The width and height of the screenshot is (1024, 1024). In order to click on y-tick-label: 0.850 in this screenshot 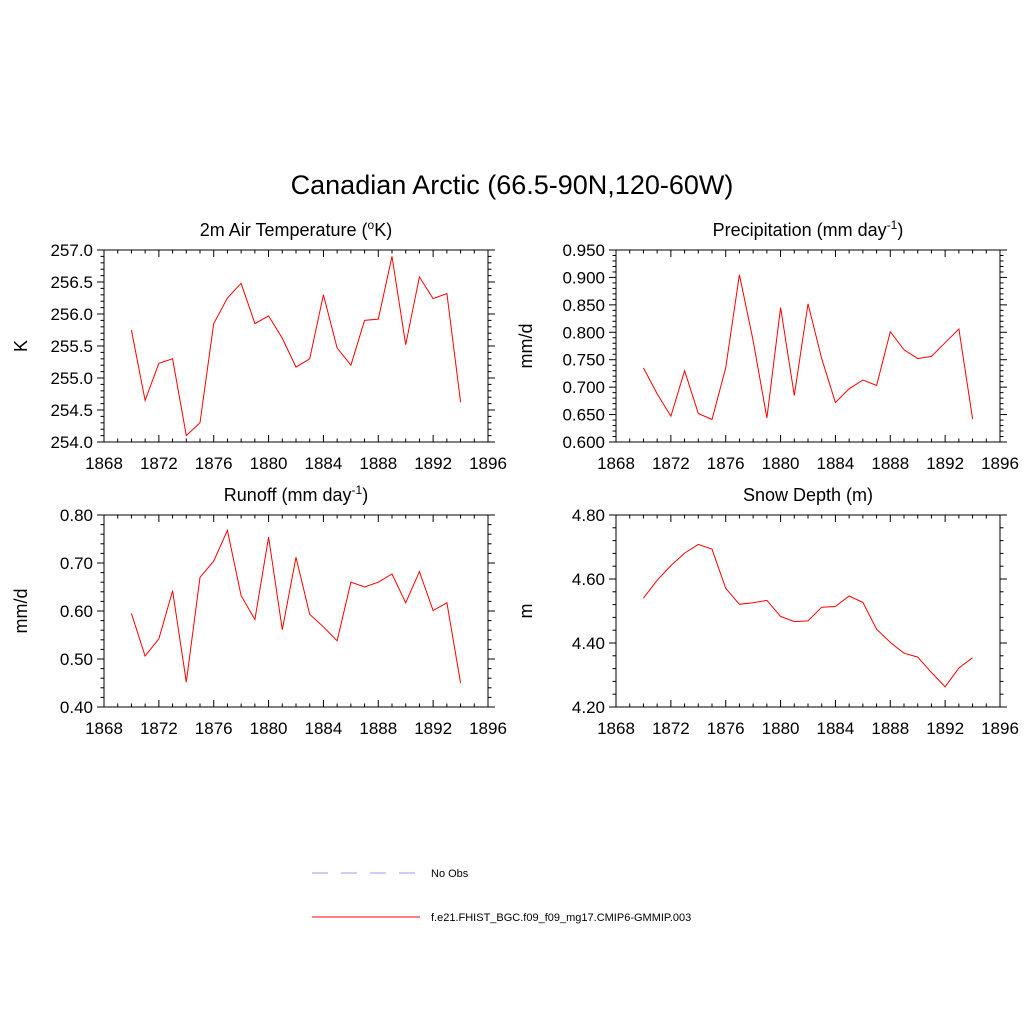, I will do `click(583, 305)`.